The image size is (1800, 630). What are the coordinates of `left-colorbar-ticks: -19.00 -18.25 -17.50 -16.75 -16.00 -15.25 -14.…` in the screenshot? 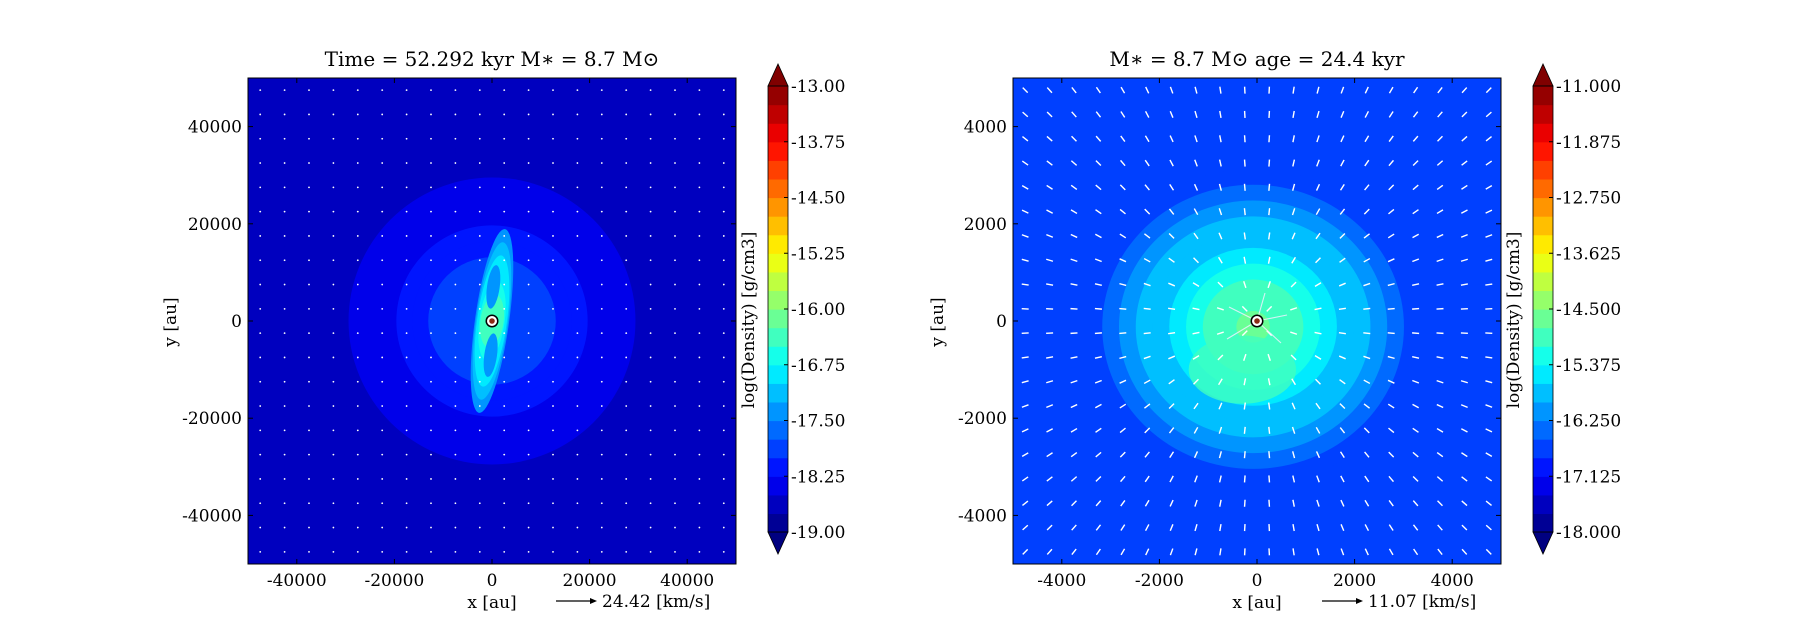 It's located at (814, 310).